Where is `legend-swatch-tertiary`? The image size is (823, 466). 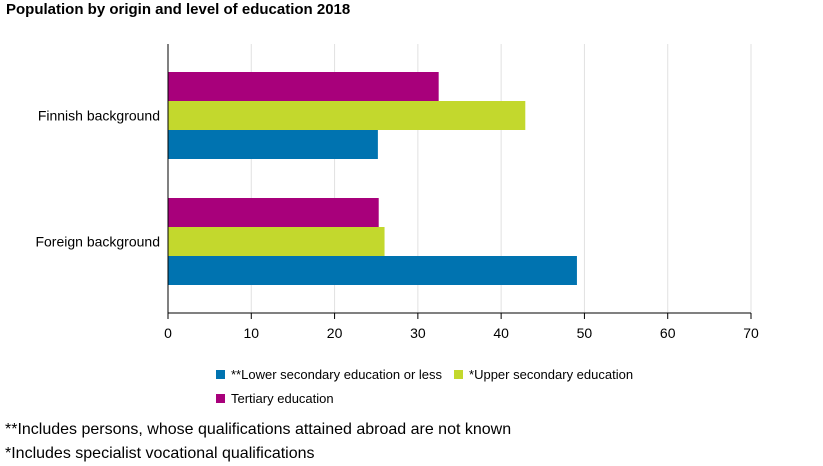 legend-swatch-tertiary is located at coordinates (220, 398).